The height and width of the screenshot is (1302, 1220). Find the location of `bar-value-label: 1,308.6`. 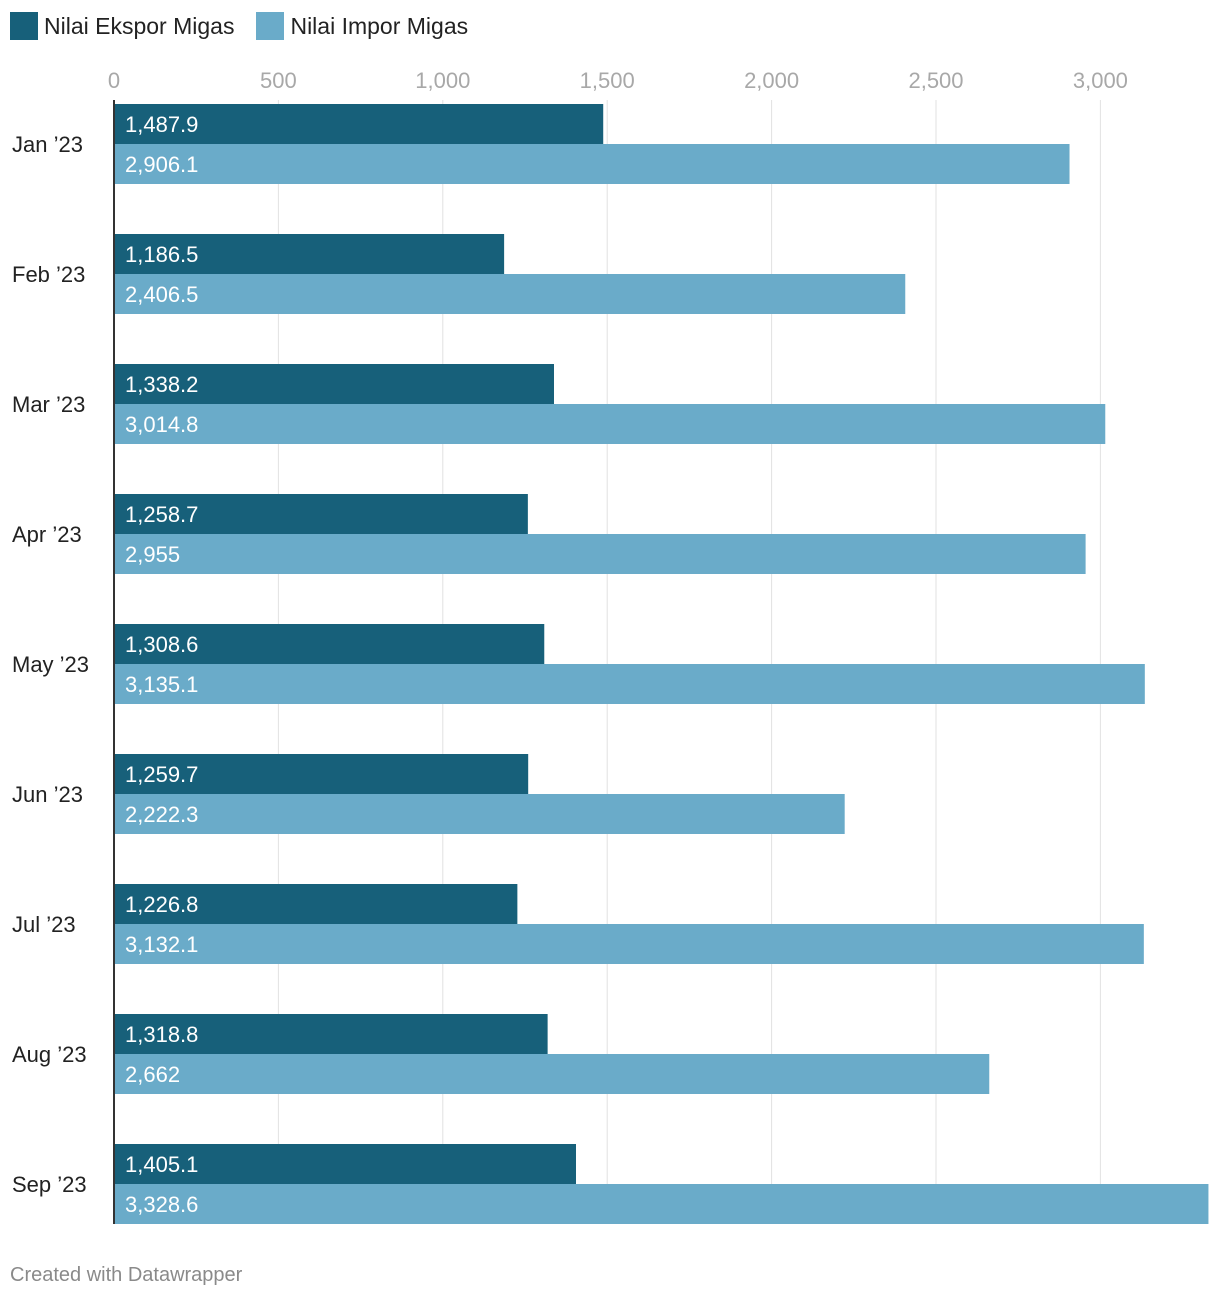

bar-value-label: 1,308.6 is located at coordinates (161, 644).